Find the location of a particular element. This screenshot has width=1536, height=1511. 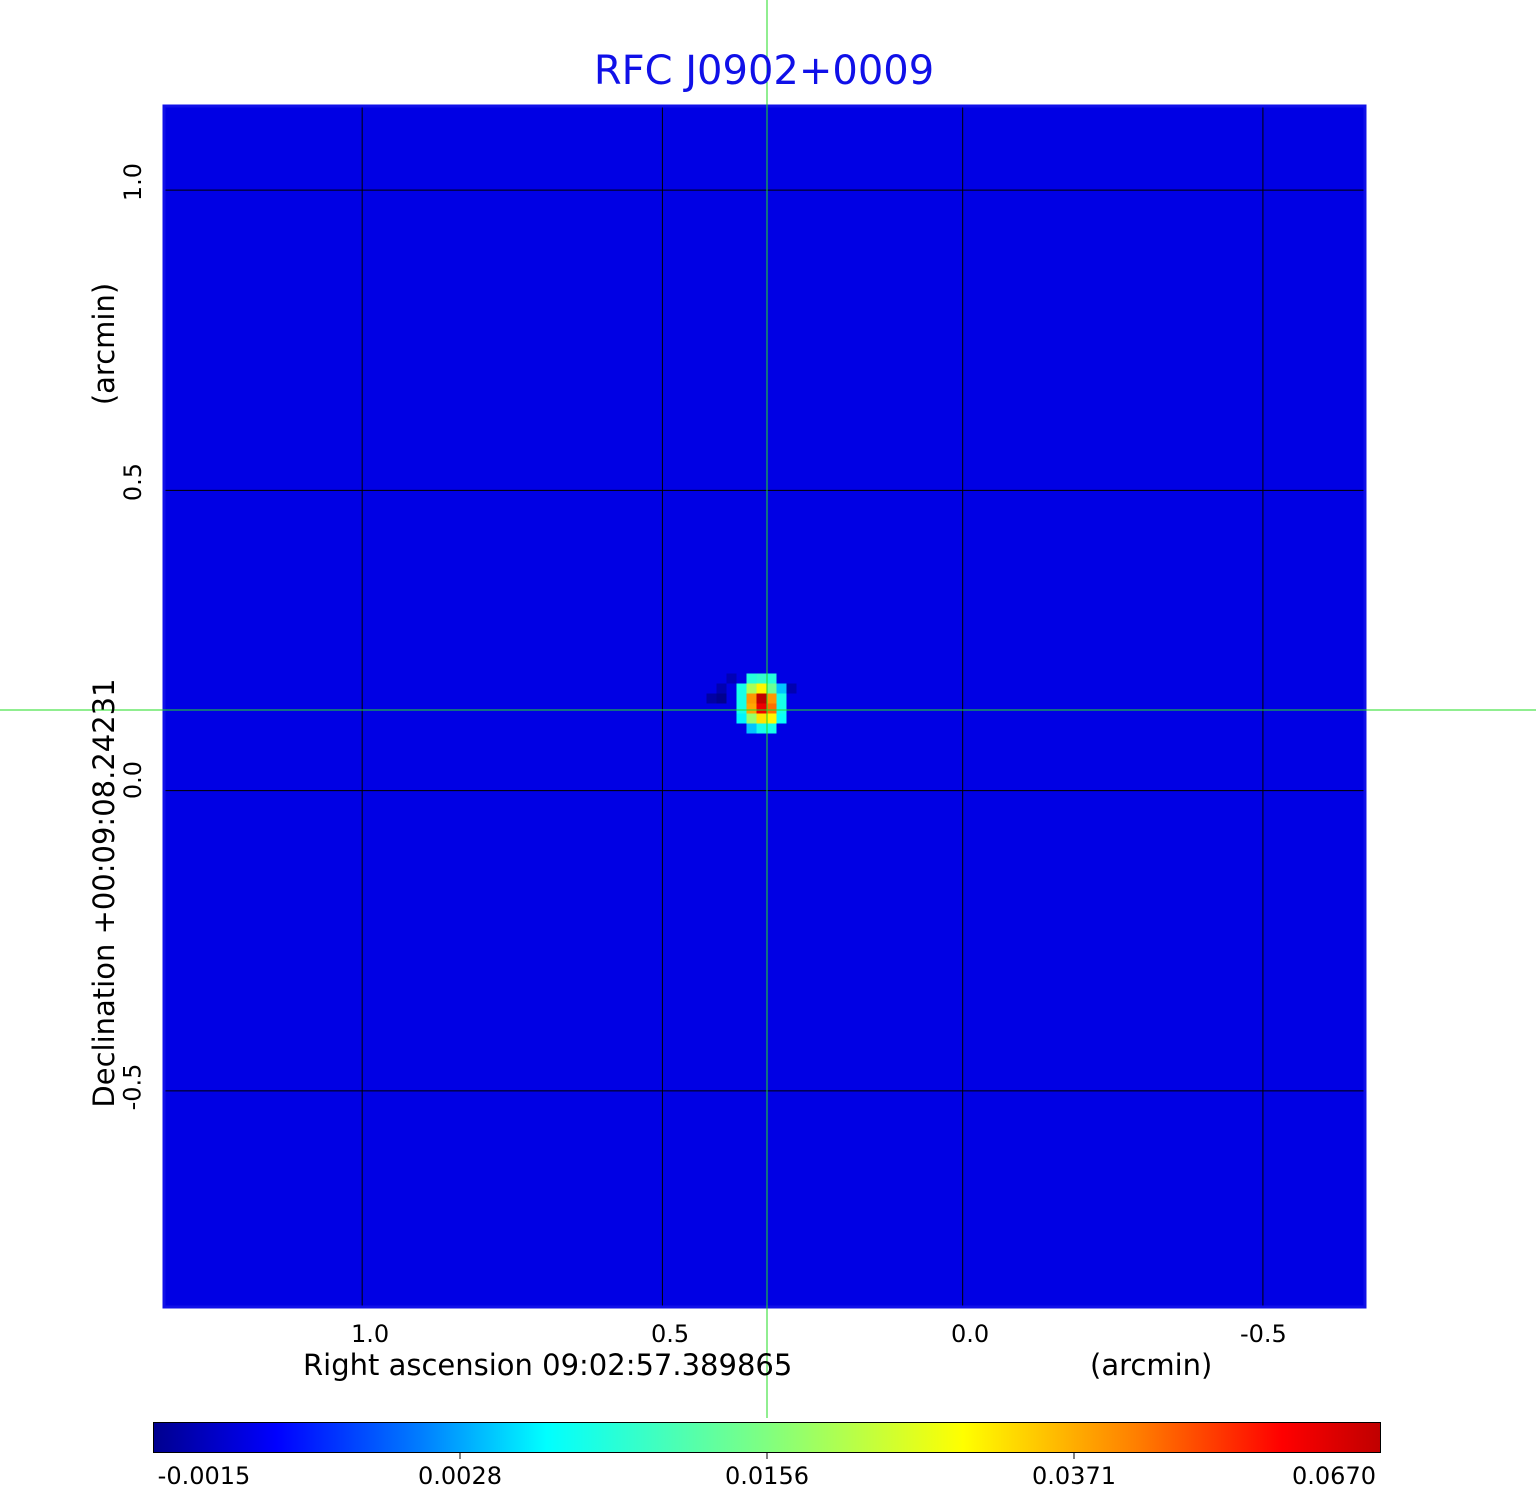

chart-title: RFC J0902+0009 is located at coordinates (764, 71).